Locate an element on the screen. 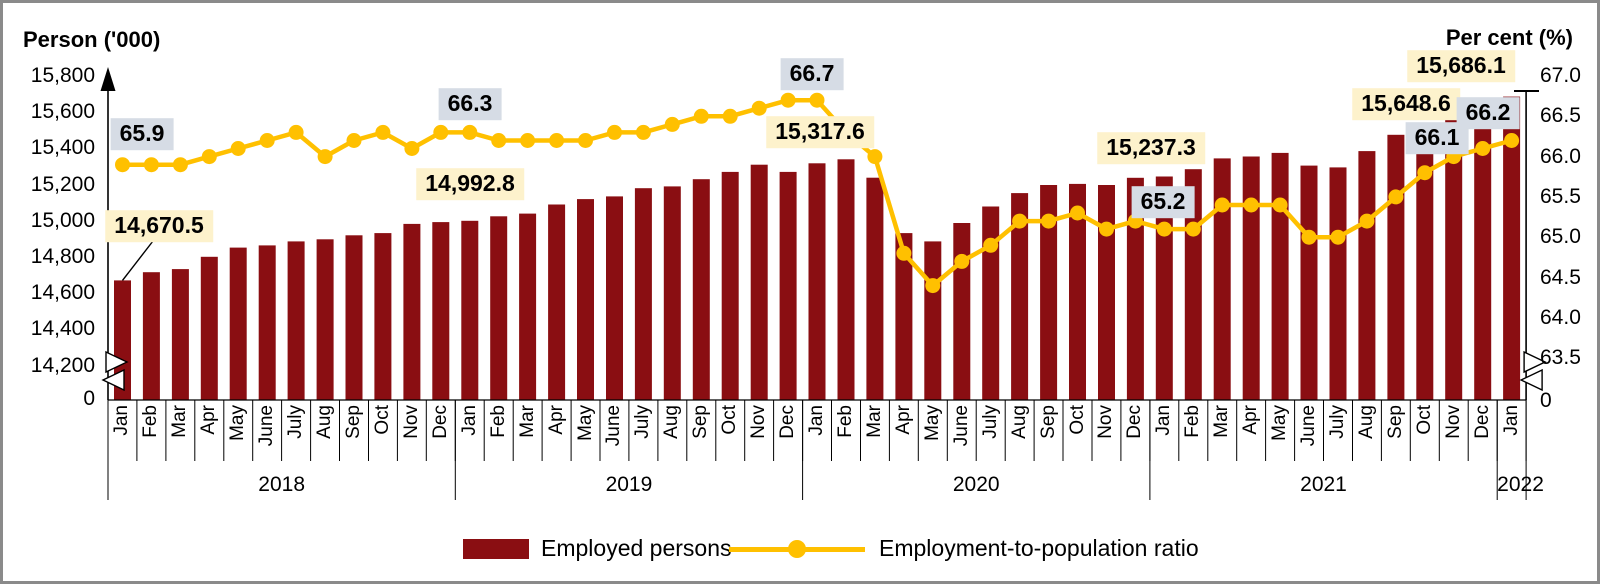 The height and width of the screenshot is (584, 1600). bar-May-2021 is located at coordinates (1280, 276).